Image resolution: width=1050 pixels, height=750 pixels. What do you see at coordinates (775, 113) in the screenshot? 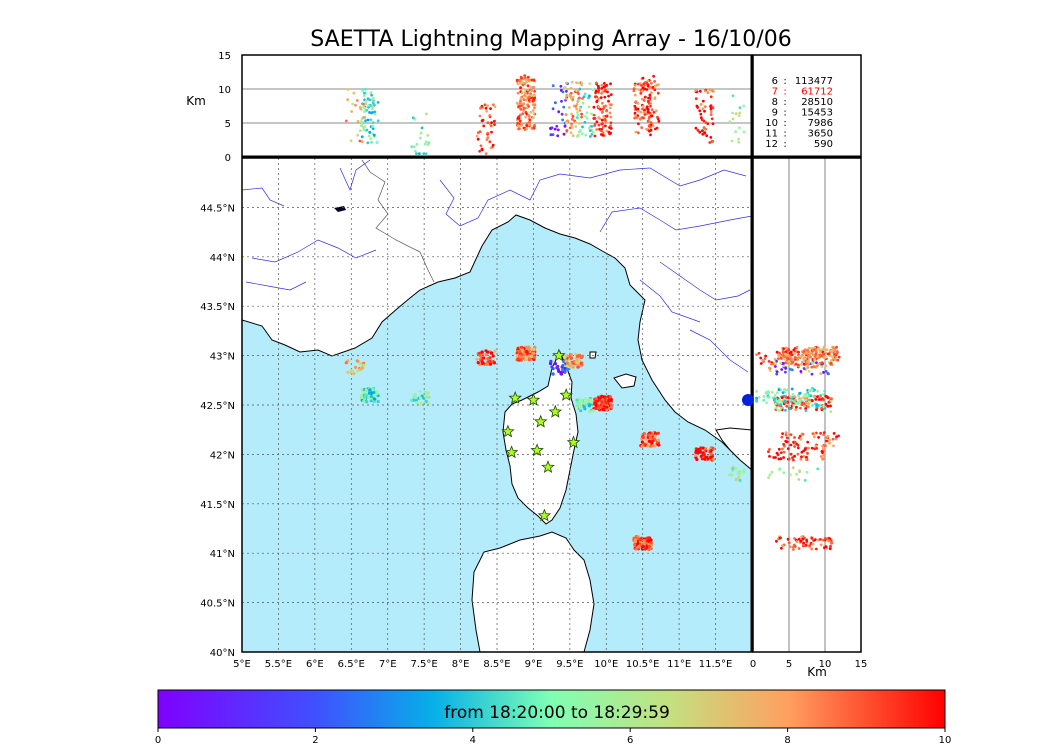
I see `stat-label: 9` at bounding box center [775, 113].